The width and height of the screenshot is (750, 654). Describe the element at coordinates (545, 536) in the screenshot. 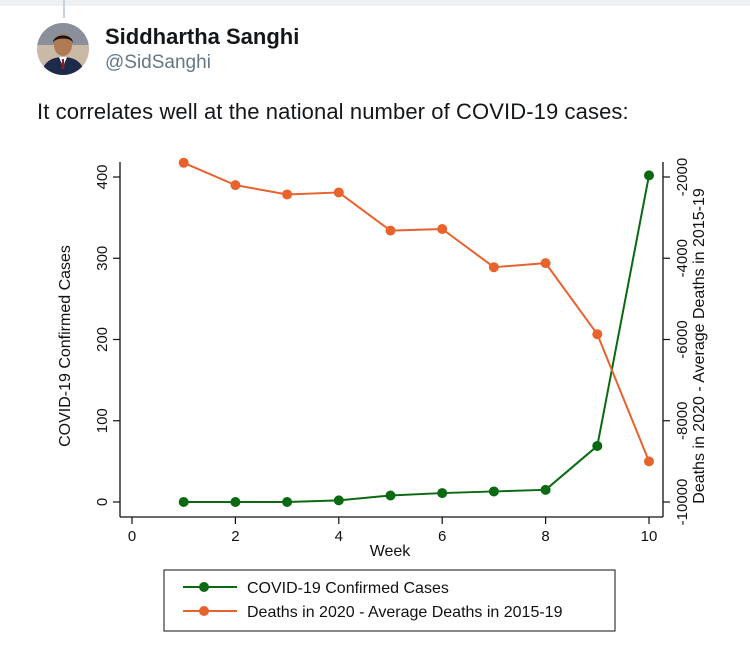

I see `x-tick-label: 8` at that location.